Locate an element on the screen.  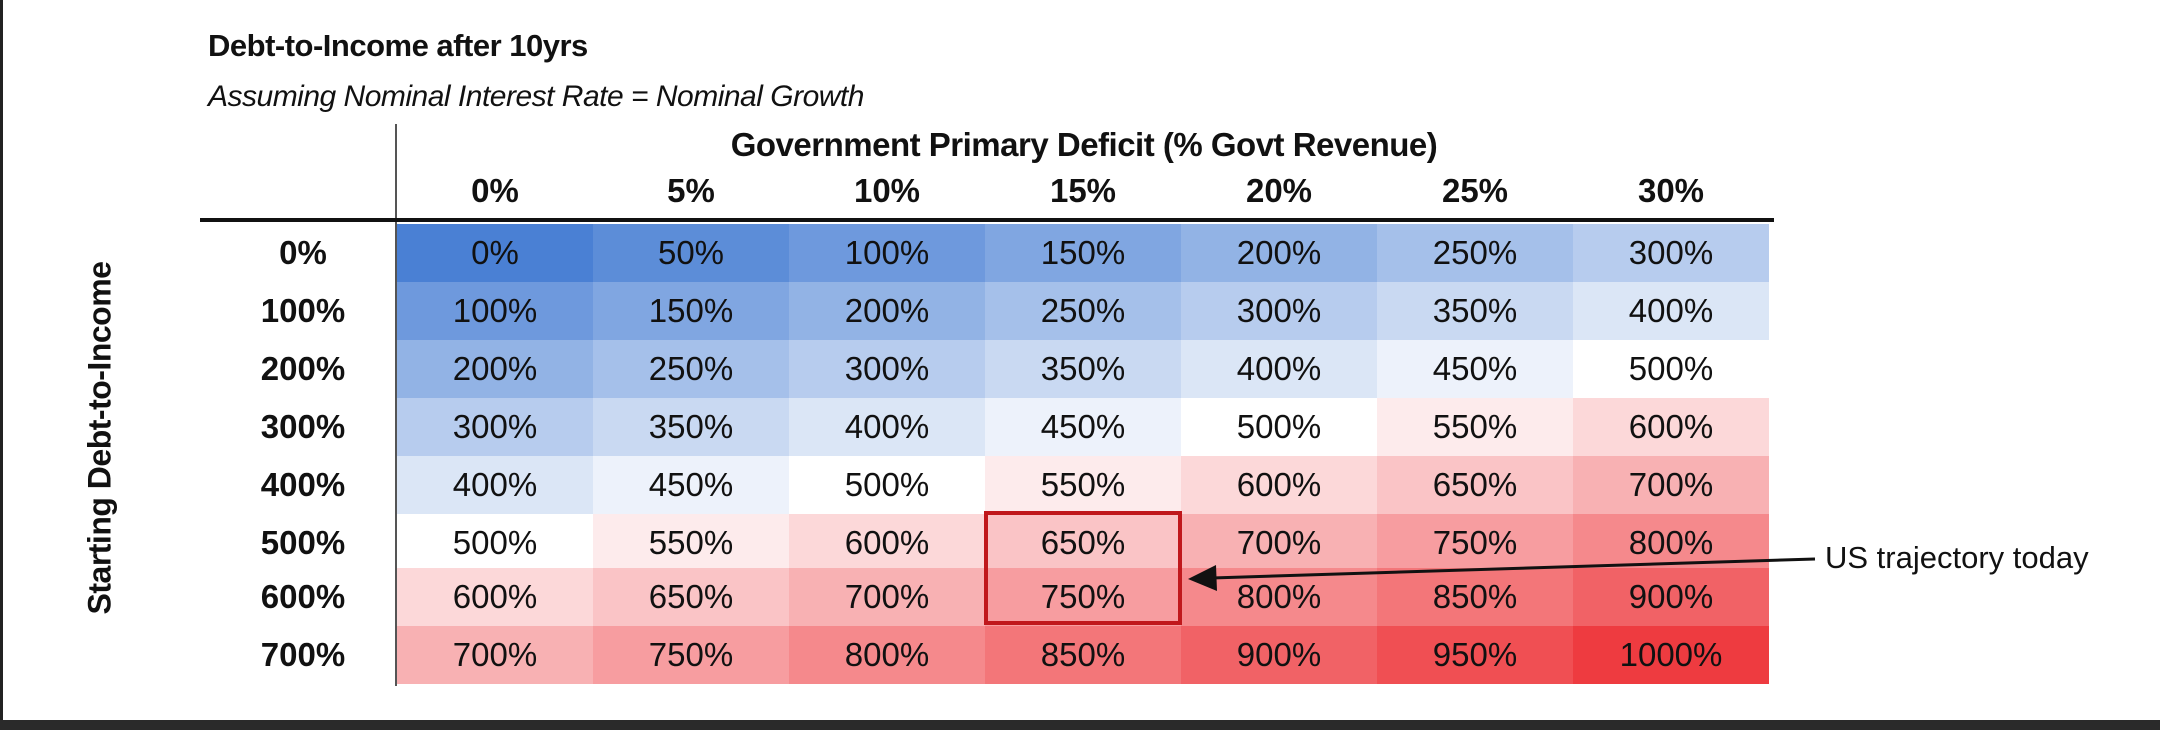
highlight-box is located at coordinates (1083, 568).